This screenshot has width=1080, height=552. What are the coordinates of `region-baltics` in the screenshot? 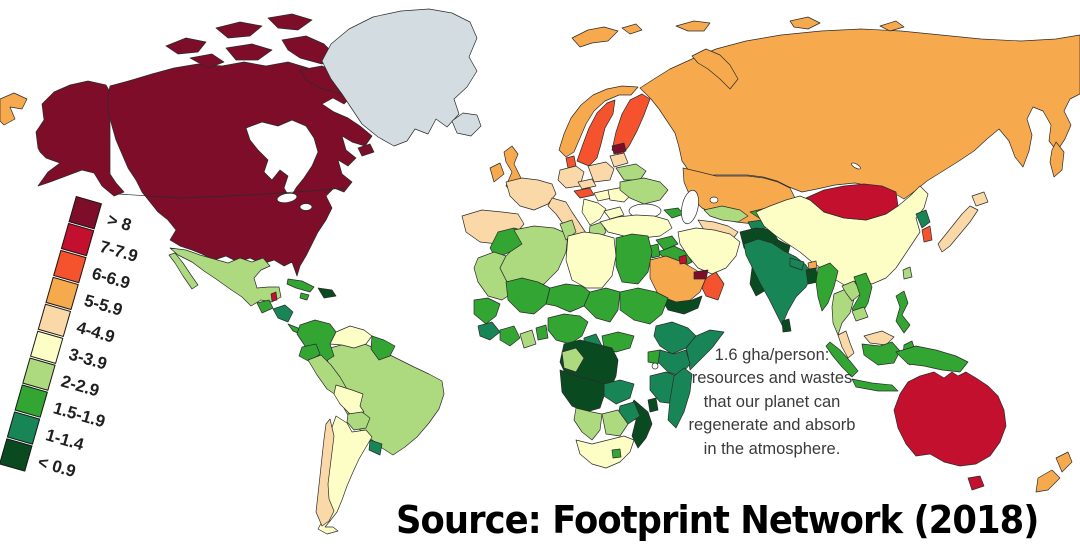 It's located at (619, 160).